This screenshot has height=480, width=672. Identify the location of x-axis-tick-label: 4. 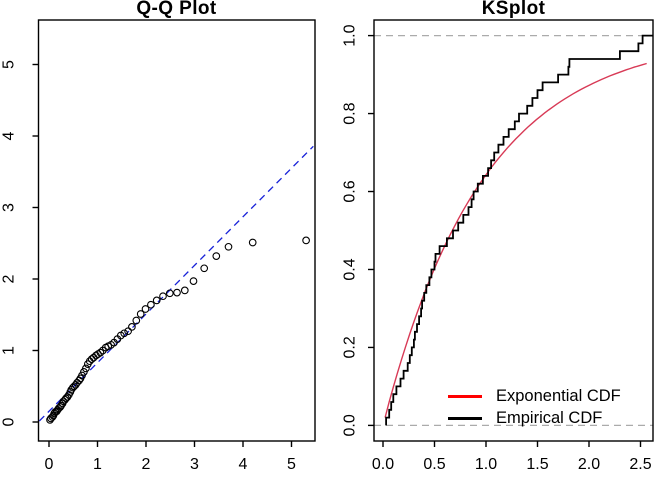
(243, 464).